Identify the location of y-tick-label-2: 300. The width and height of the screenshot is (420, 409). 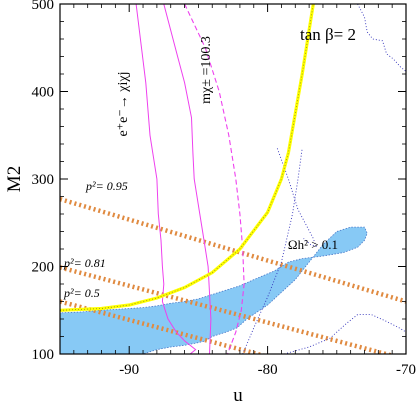
(43, 180).